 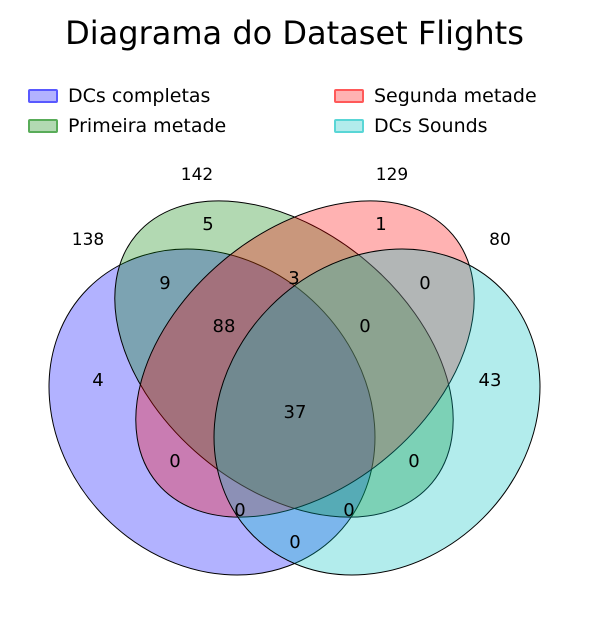 I want to click on region-value: 88, so click(x=224, y=326).